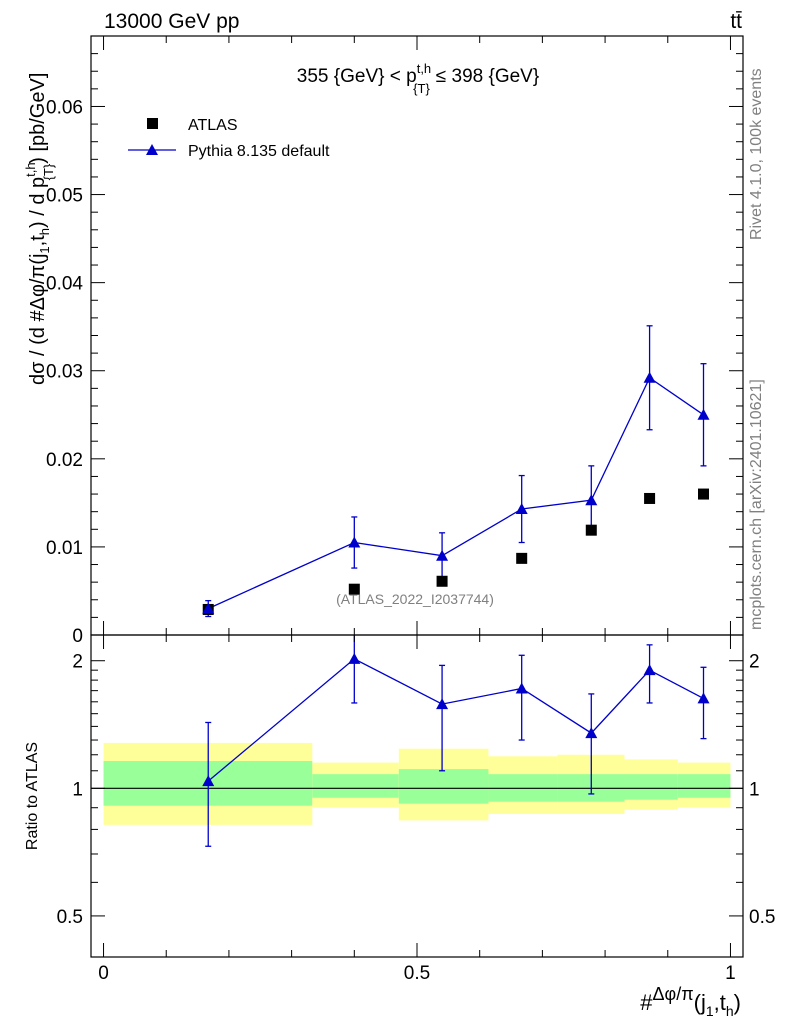 The image size is (786, 1024). What do you see at coordinates (710, 1011) in the screenshot?
I see `xlabel-sub: 1` at bounding box center [710, 1011].